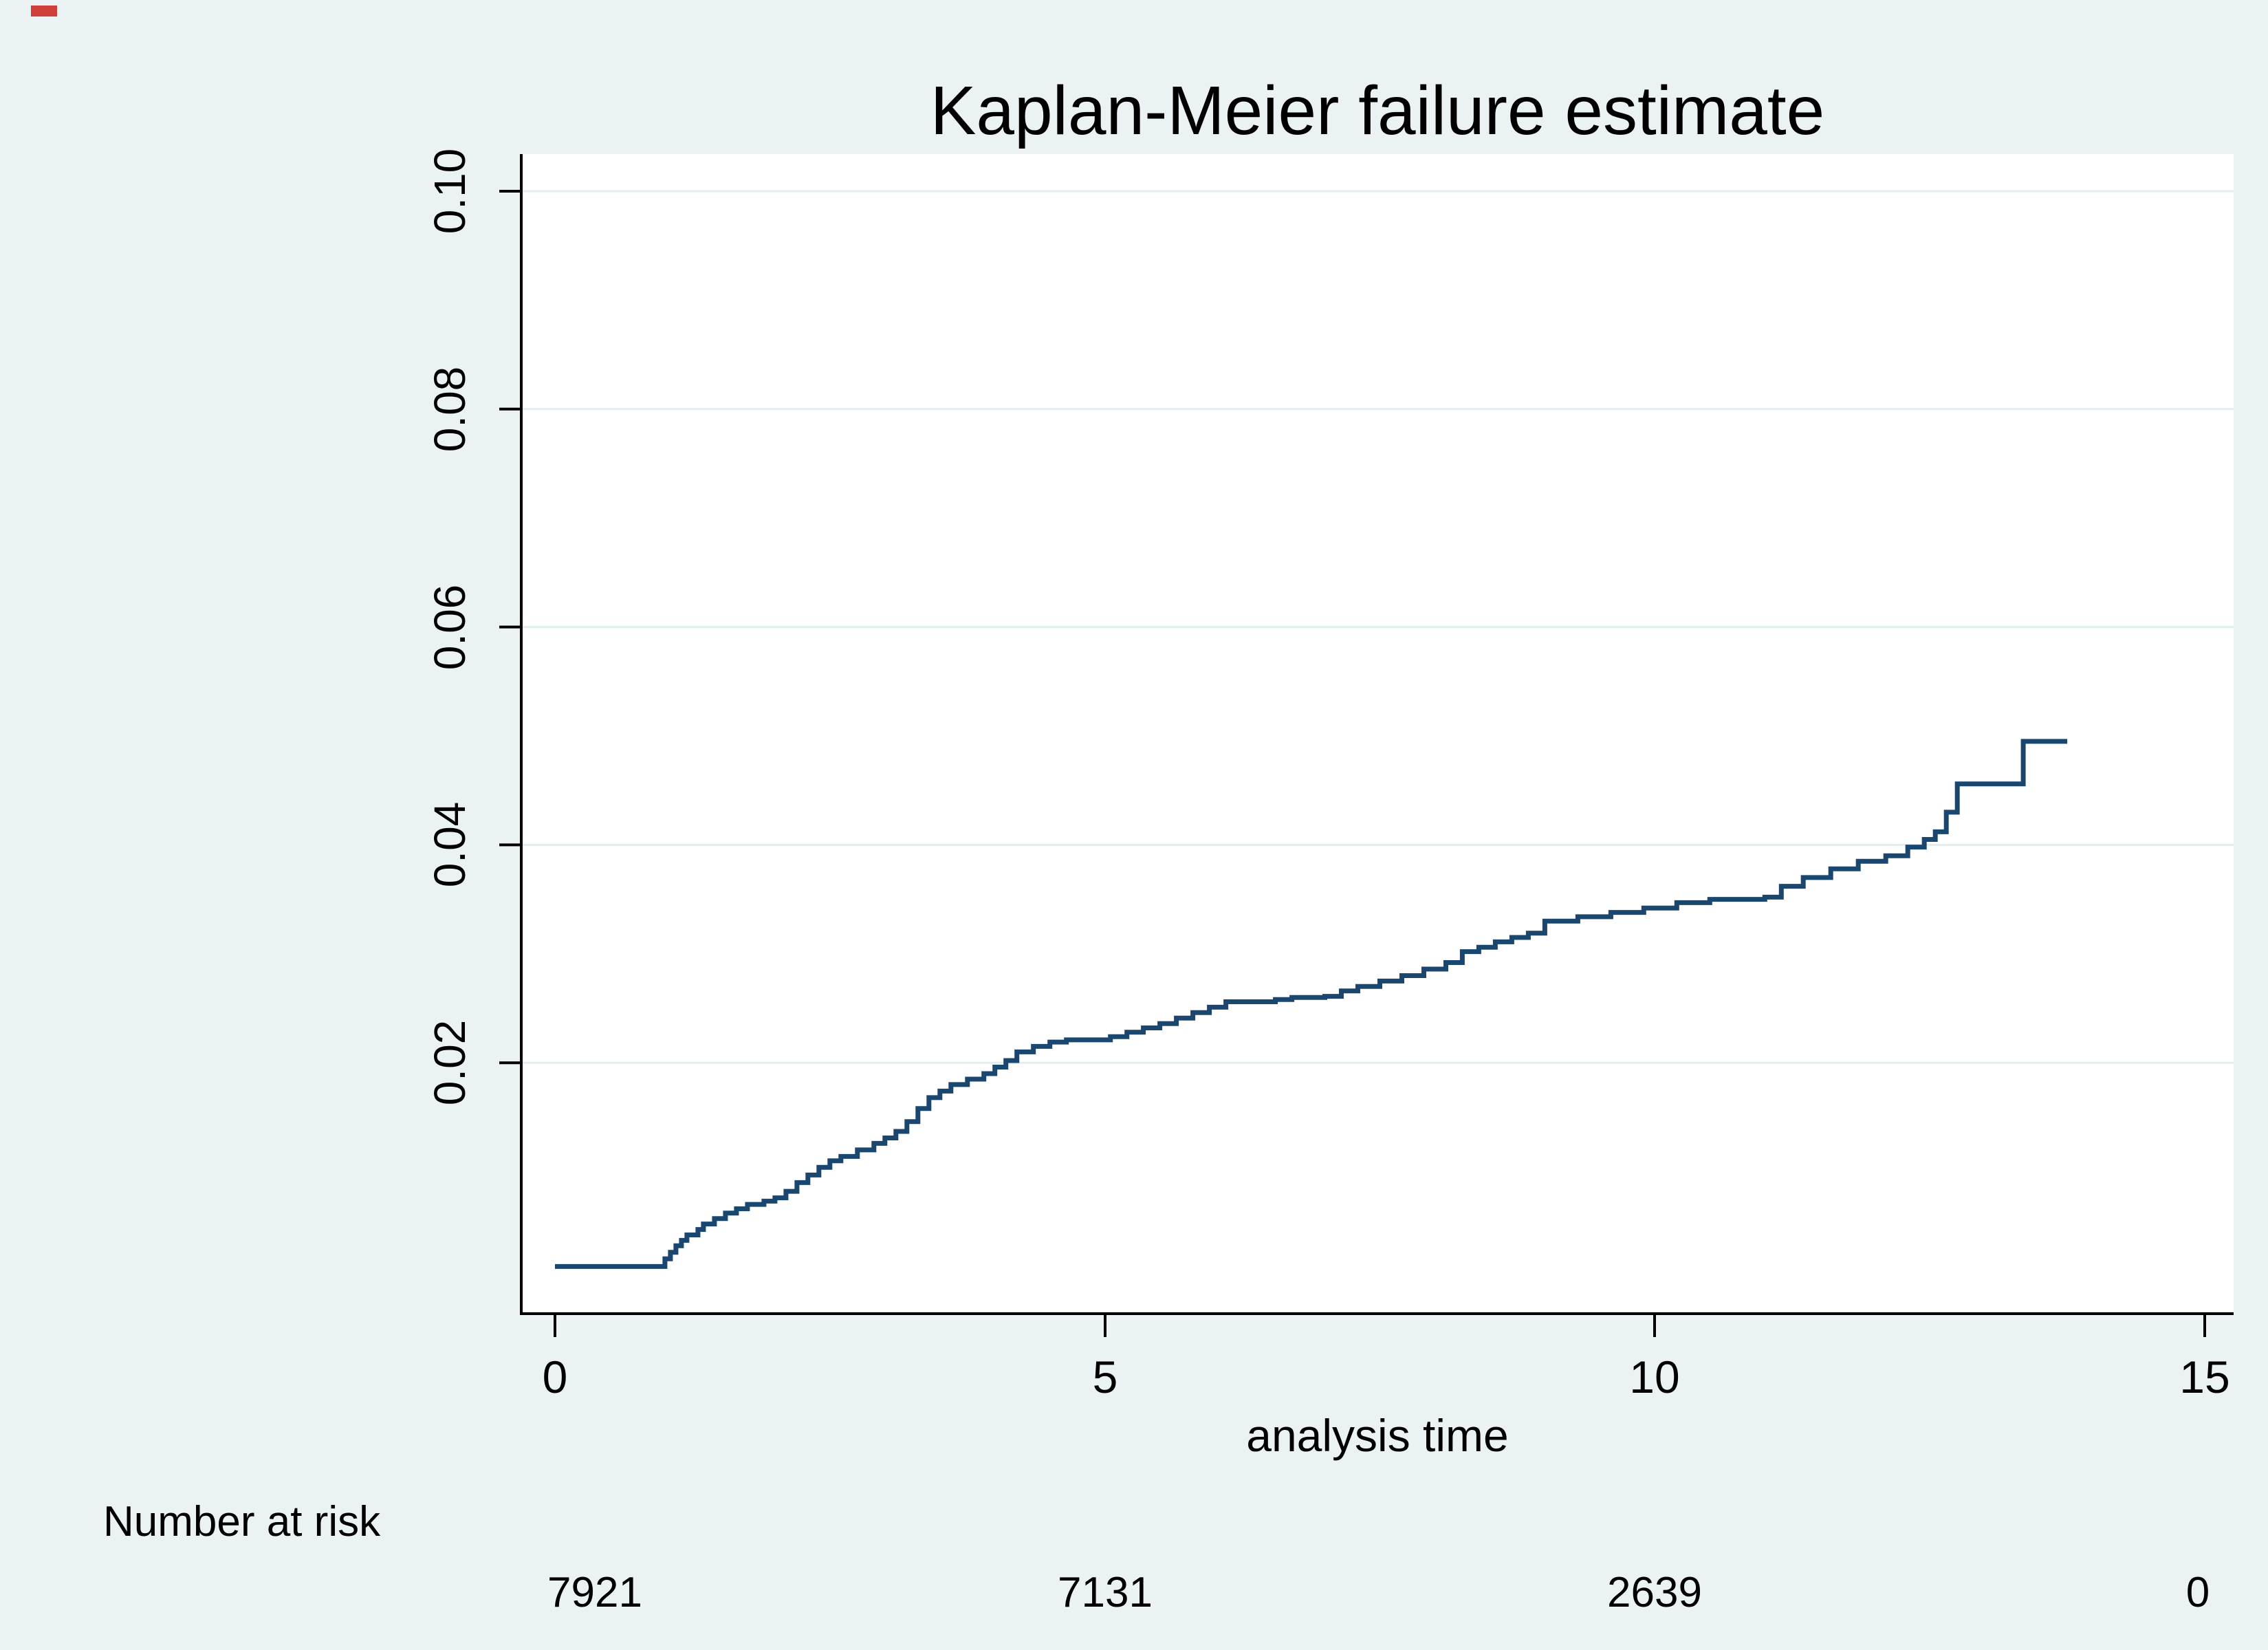 The width and height of the screenshot is (2268, 1650). What do you see at coordinates (1377, 1435) in the screenshot?
I see `x-axis-title: analysis time` at bounding box center [1377, 1435].